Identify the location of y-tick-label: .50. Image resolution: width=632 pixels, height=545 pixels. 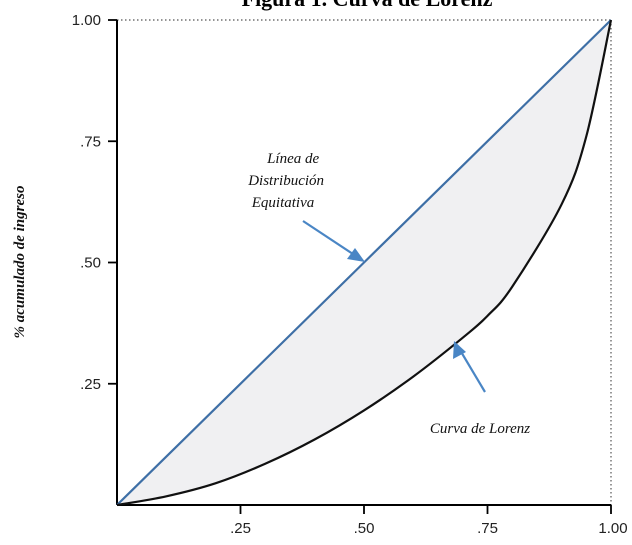
(90, 263).